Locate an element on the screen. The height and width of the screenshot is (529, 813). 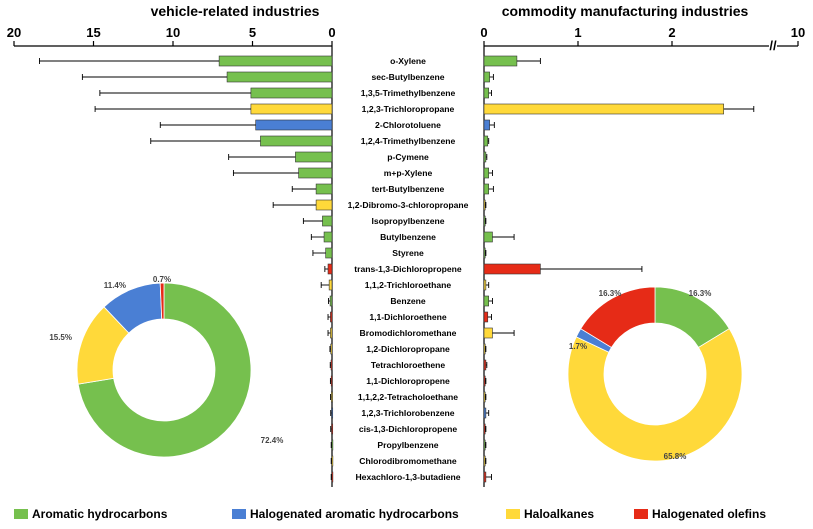
vehicle-pie-slice-label: 11.4% is located at coordinates (115, 285).